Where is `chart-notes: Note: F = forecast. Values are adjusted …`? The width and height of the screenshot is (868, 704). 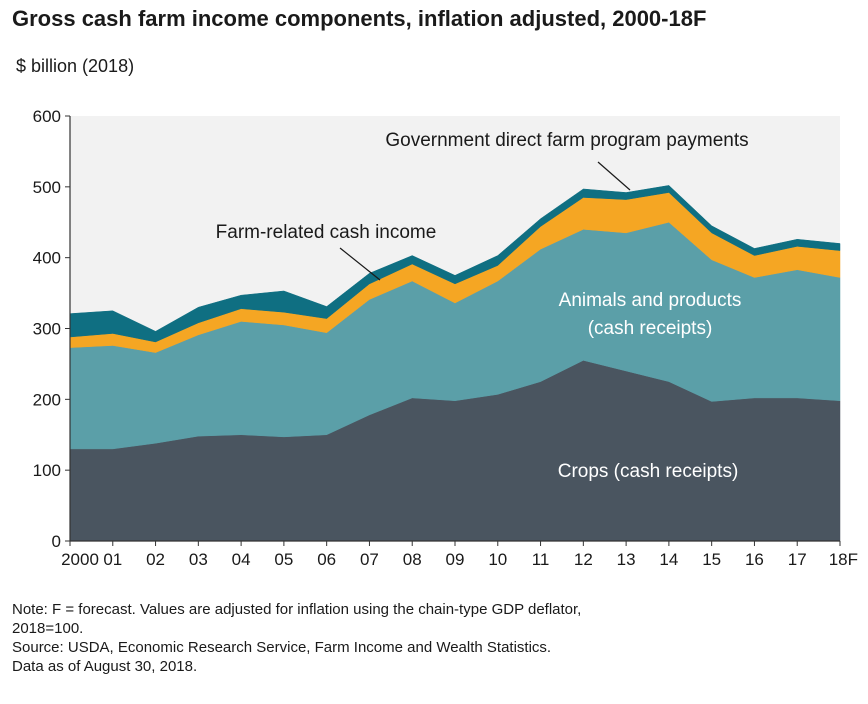
chart-notes: Note: F = forecast. Values are adjusted … is located at coordinates (432, 638).